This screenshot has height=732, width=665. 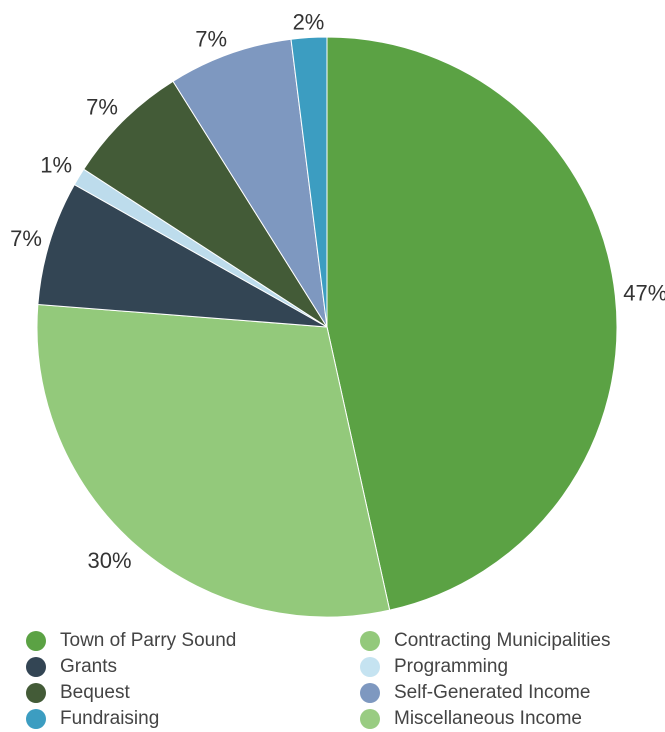 I want to click on legend-item-town-of-parry-sound: Town of Parry Sound, so click(x=131, y=641).